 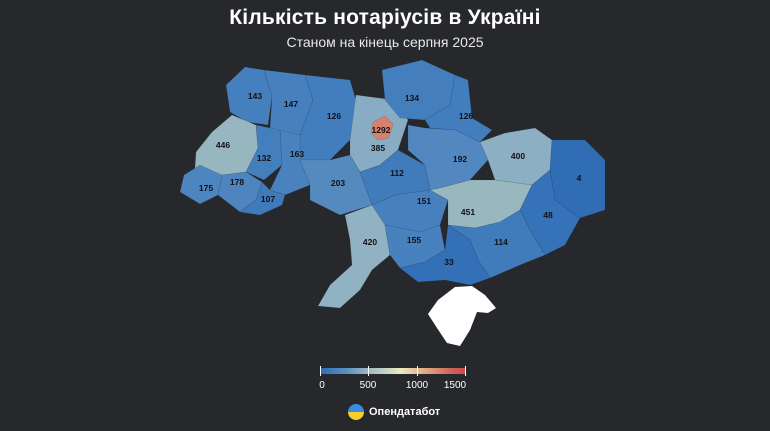 I want to click on label-kirovohrad: 151, so click(x=424, y=201).